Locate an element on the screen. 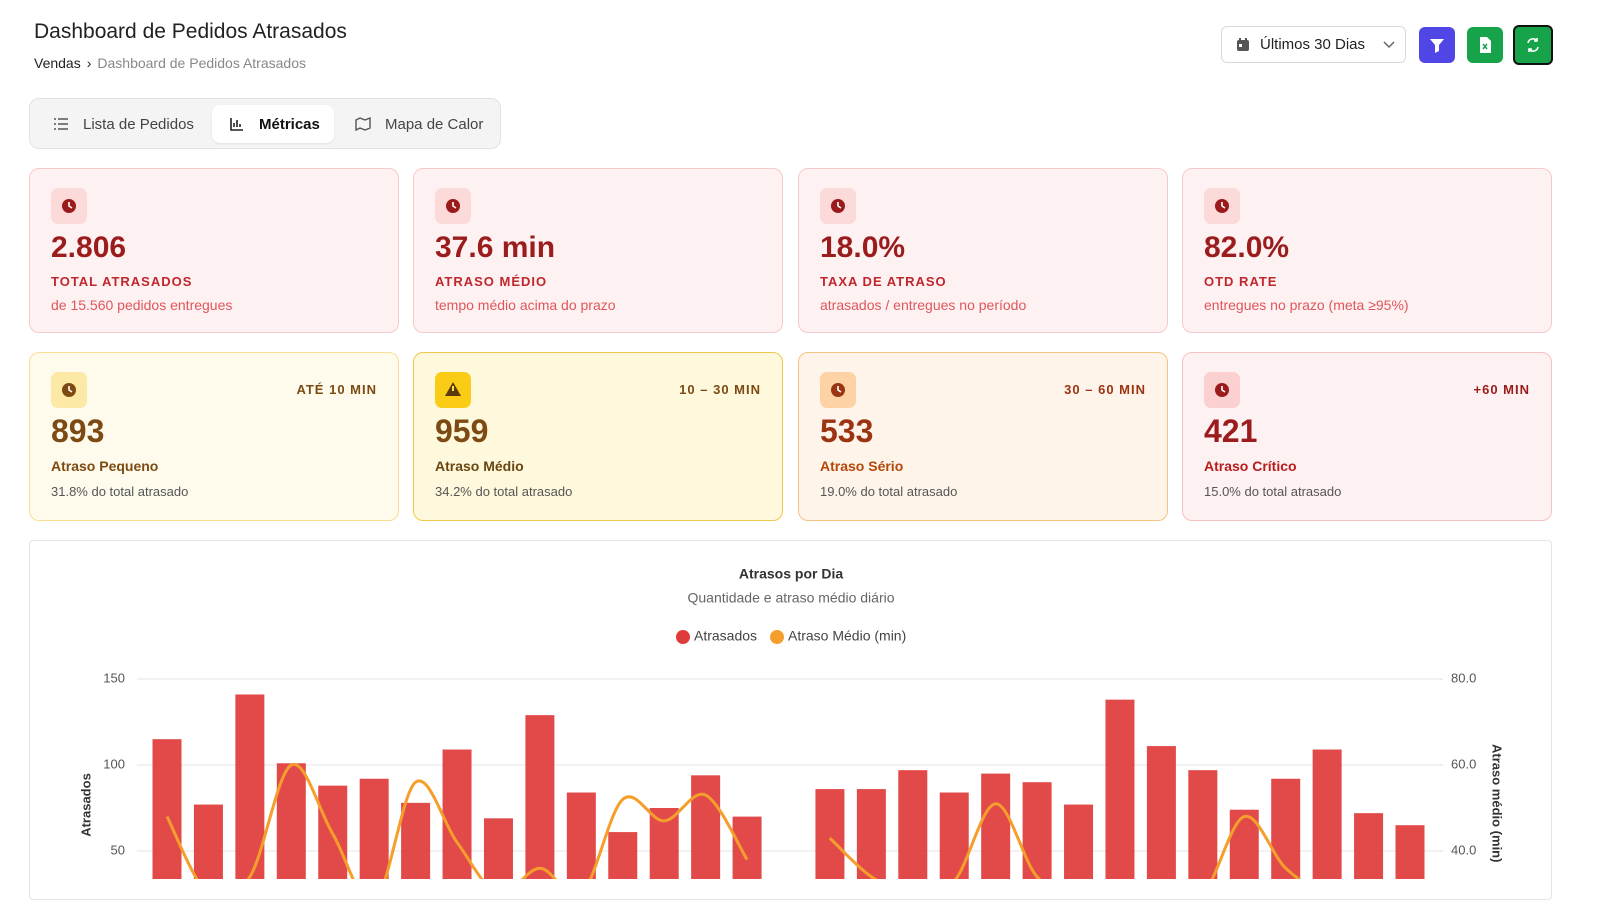 Image resolution: width=1600 pixels, height=900 pixels. date-filter-label: Últimos 30 Dias is located at coordinates (1313, 44).